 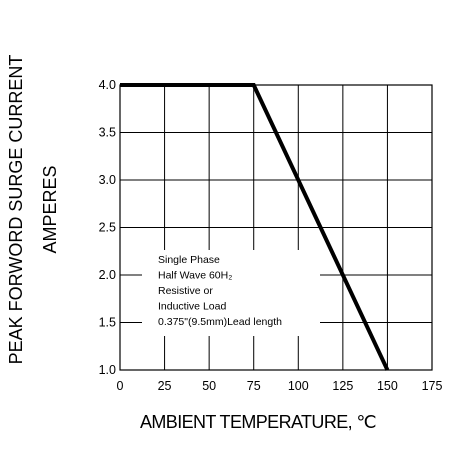 What do you see at coordinates (120, 386) in the screenshot?
I see `x-tick-label: 0` at bounding box center [120, 386].